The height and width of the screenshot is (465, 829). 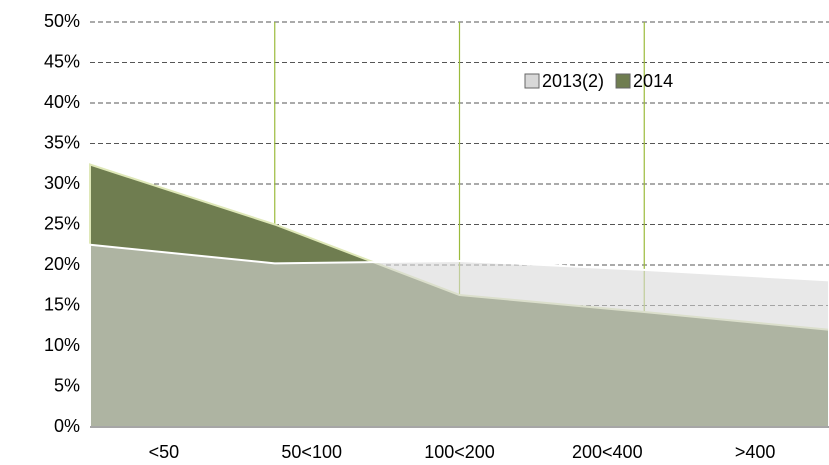 I want to click on y-tick-label: 15%, so click(x=62, y=304).